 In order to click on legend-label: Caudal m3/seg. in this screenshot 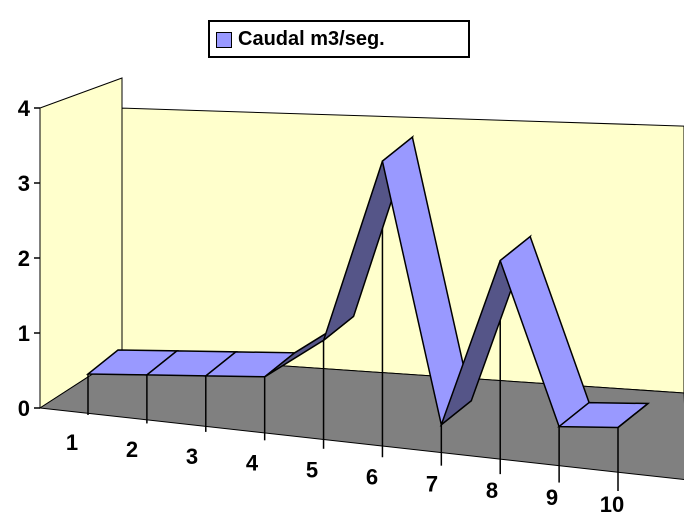, I will do `click(311, 39)`.